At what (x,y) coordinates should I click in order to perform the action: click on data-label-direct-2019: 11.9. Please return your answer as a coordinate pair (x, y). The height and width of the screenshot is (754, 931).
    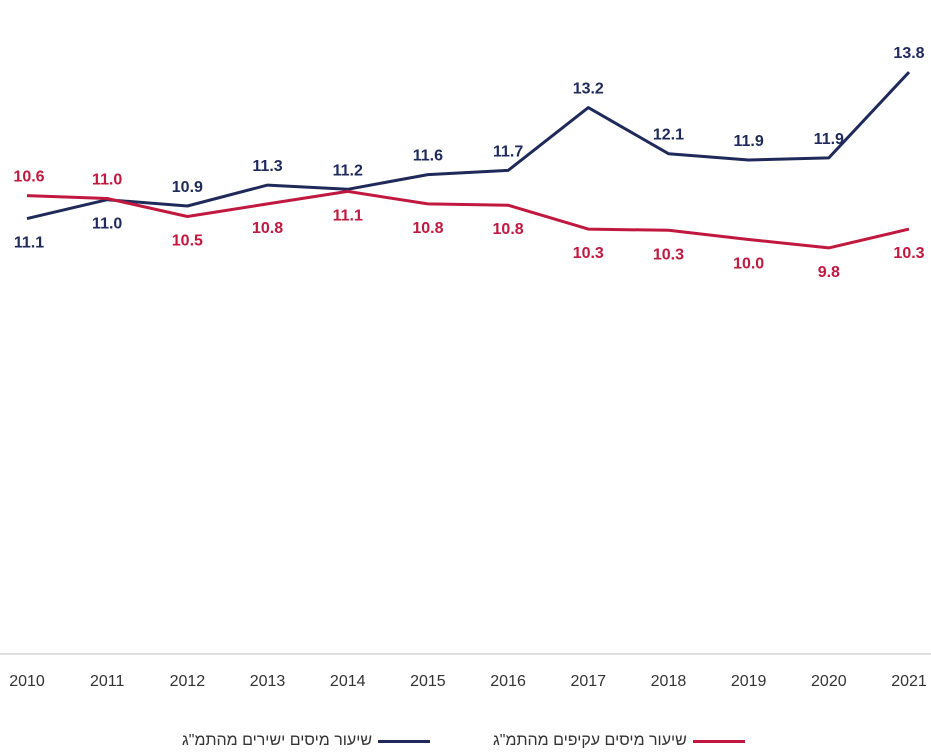
    Looking at the image, I should click on (749, 141).